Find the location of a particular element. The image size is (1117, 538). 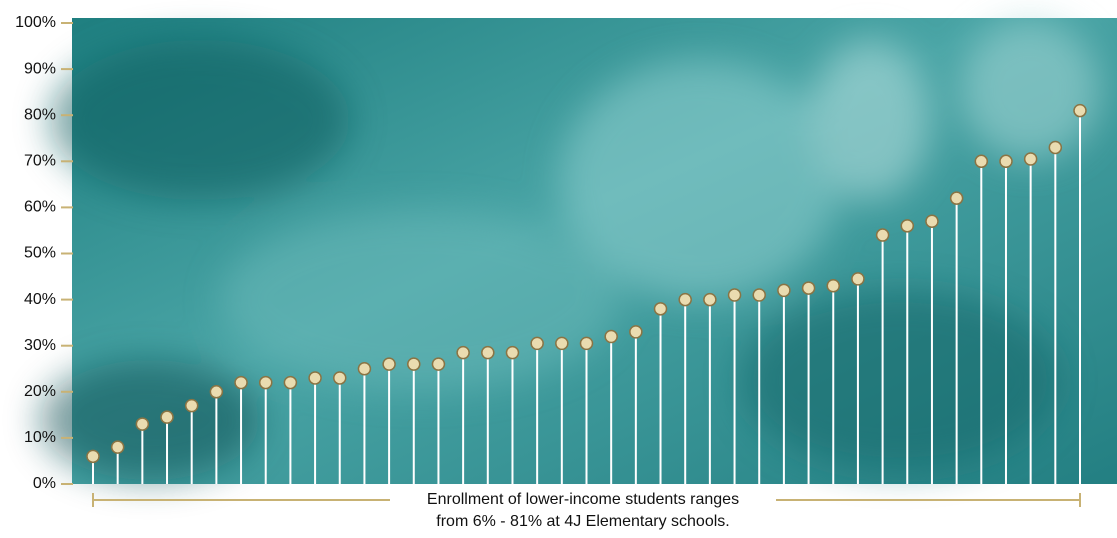

y-tick-label: 60% is located at coordinates (40, 207).